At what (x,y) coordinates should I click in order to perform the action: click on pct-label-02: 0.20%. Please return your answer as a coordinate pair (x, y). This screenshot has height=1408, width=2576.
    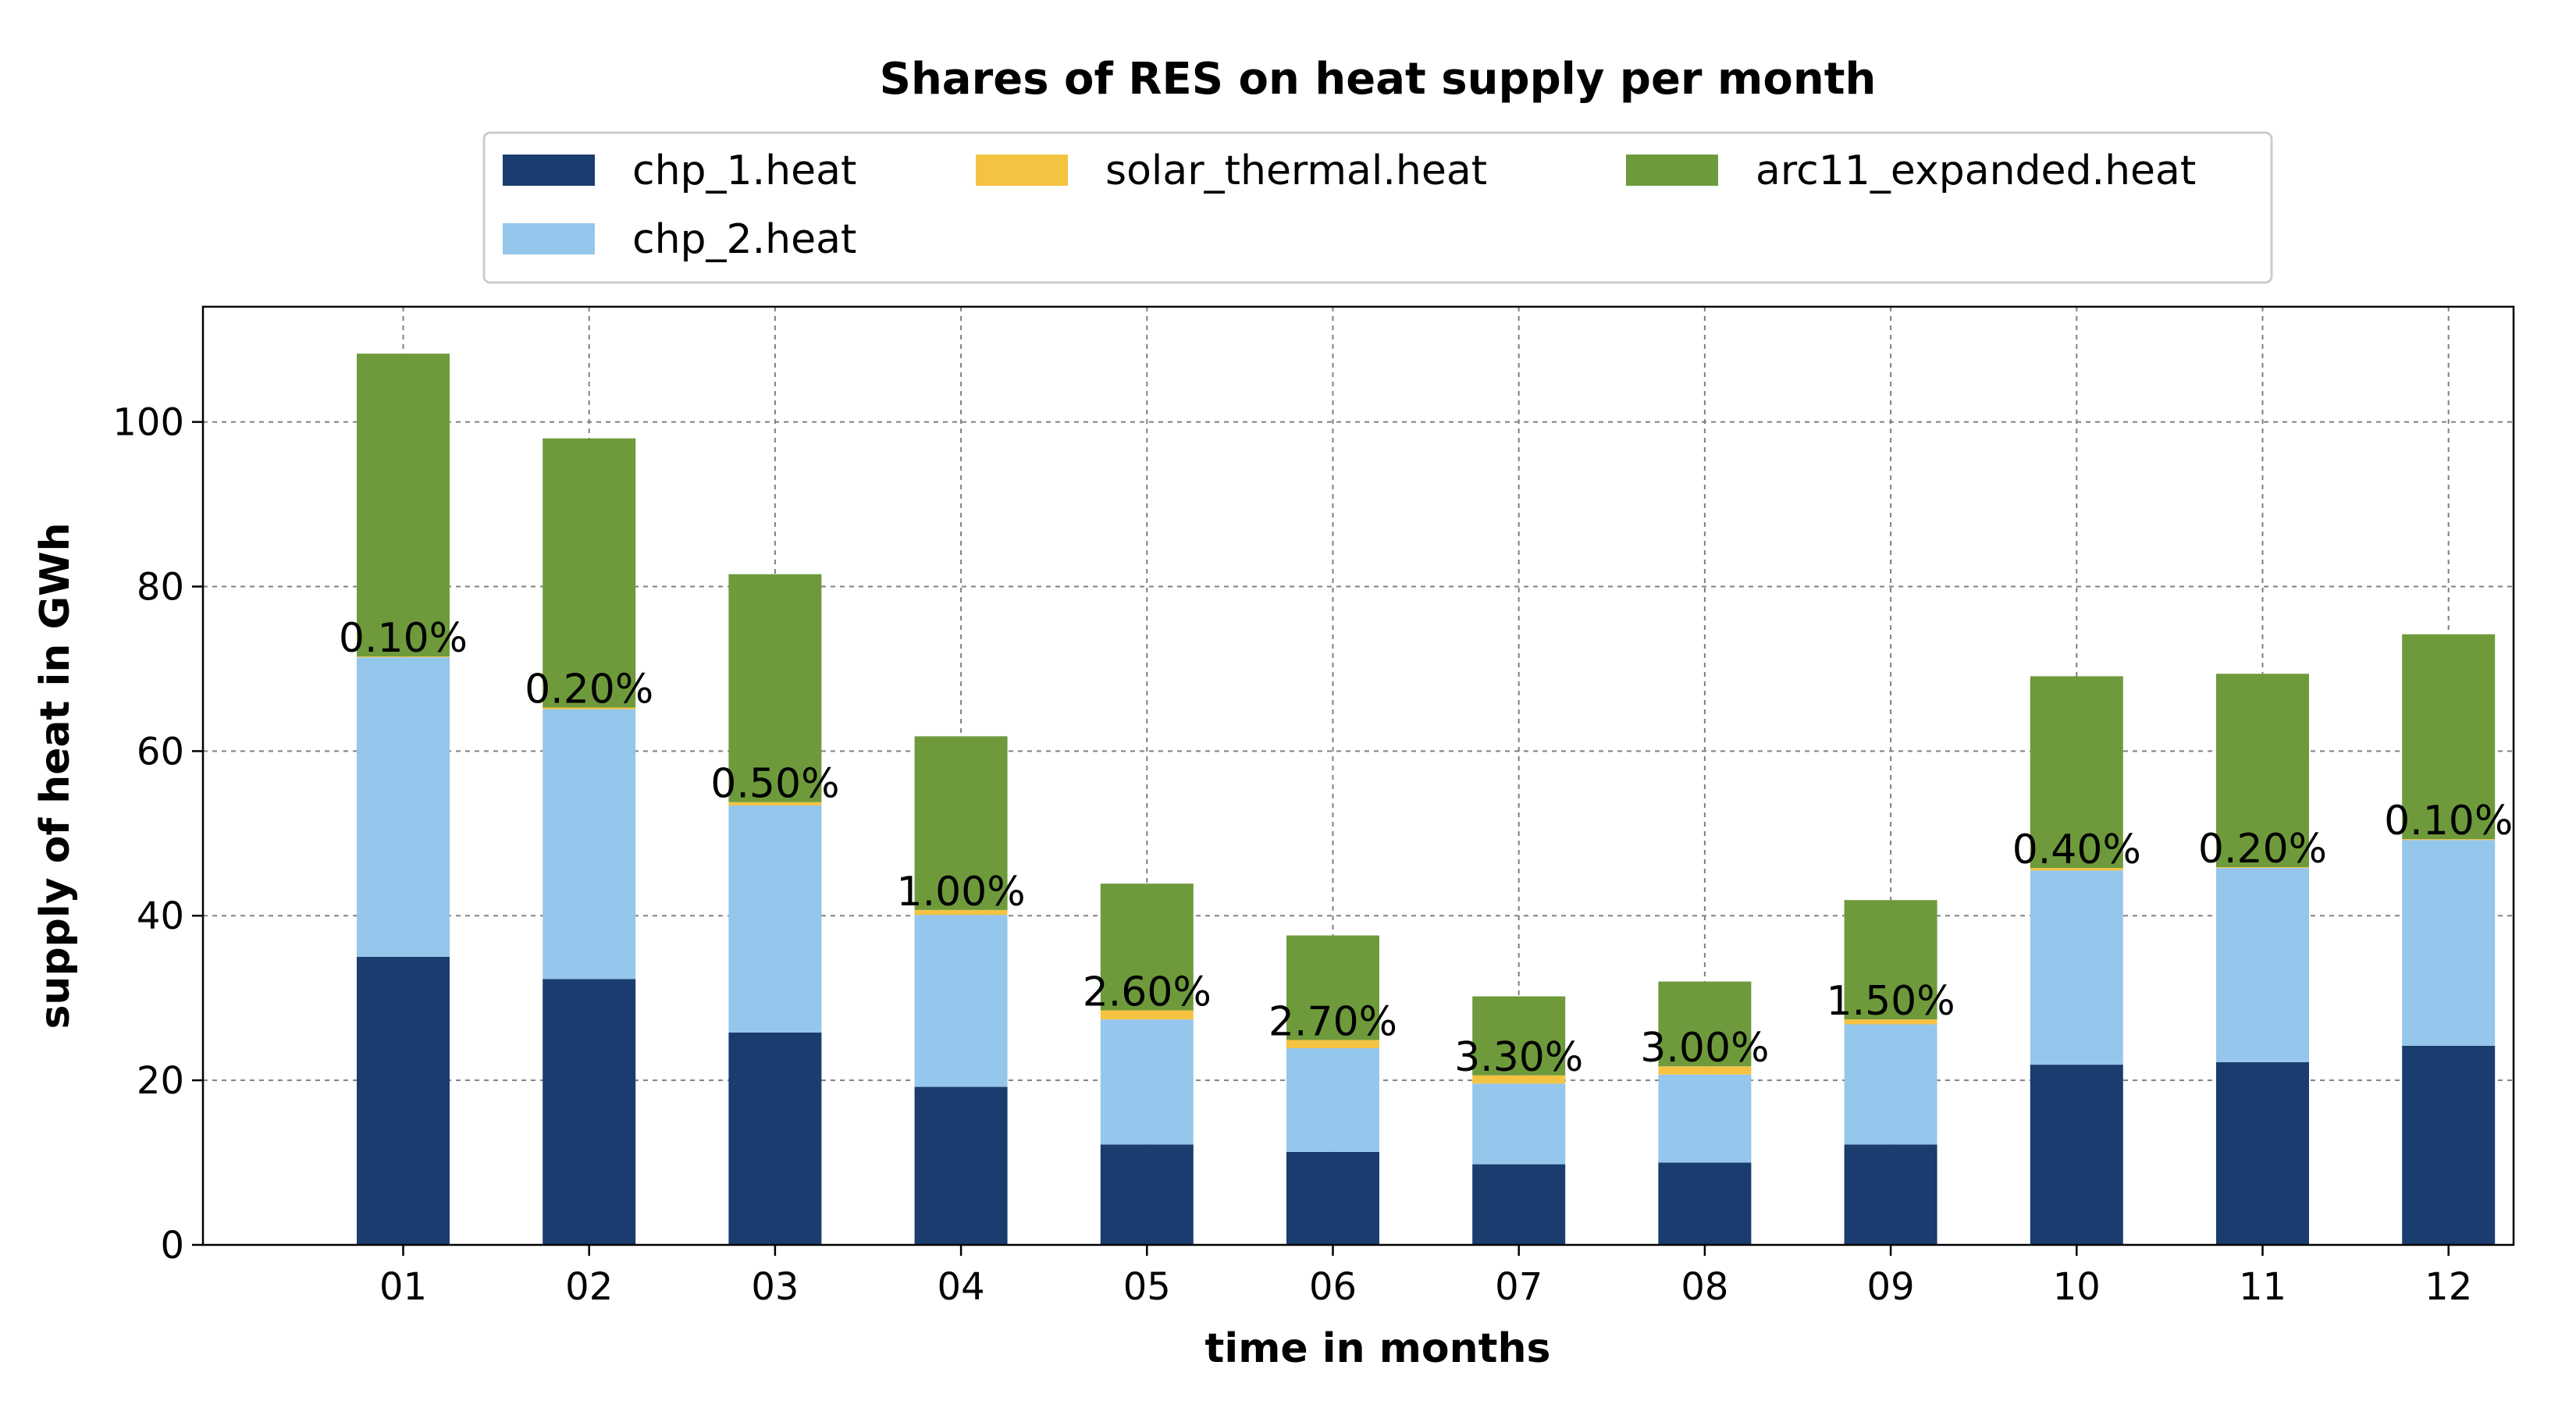
    Looking at the image, I should click on (589, 689).